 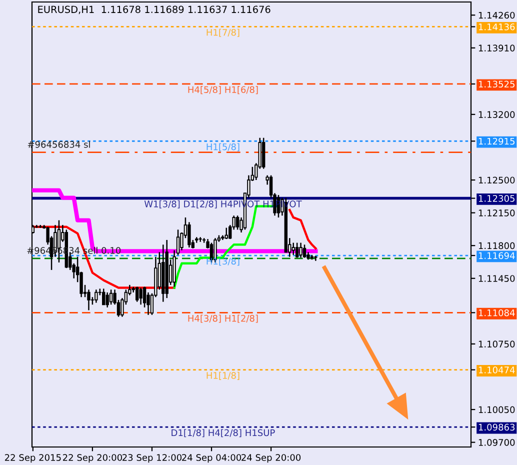 What do you see at coordinates (223, 262) in the screenshot?
I see `ref-line-label: H1[3/8]` at bounding box center [223, 262].